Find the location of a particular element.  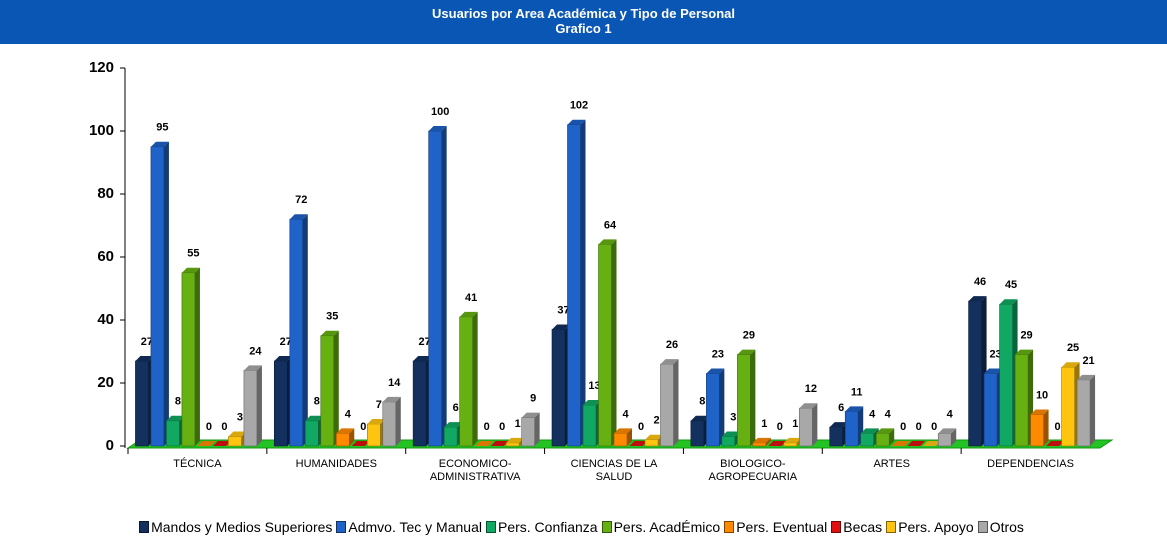

x-tick-label: CIENCIAS DE LA SALUD is located at coordinates (614, 470).